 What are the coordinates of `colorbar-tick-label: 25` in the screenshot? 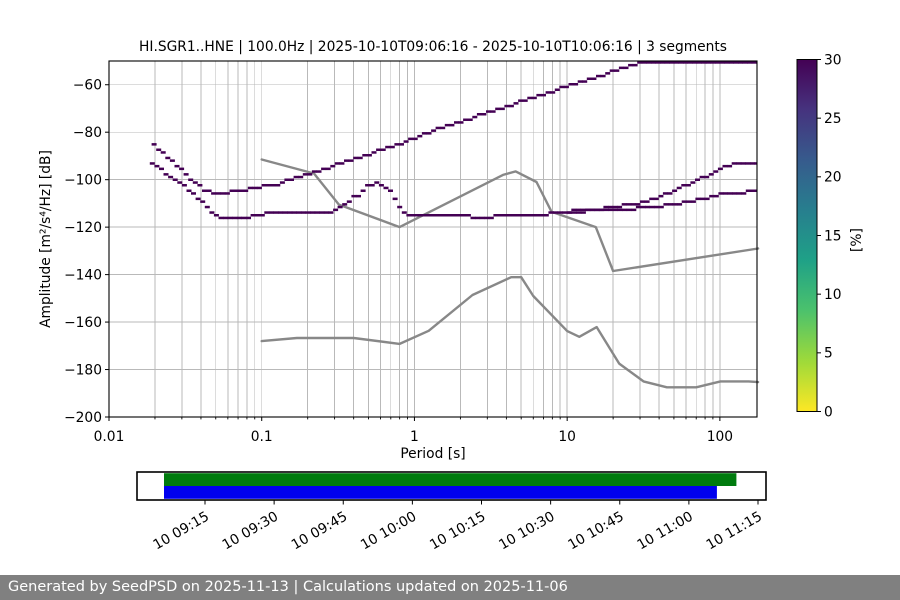 It's located at (833, 119).